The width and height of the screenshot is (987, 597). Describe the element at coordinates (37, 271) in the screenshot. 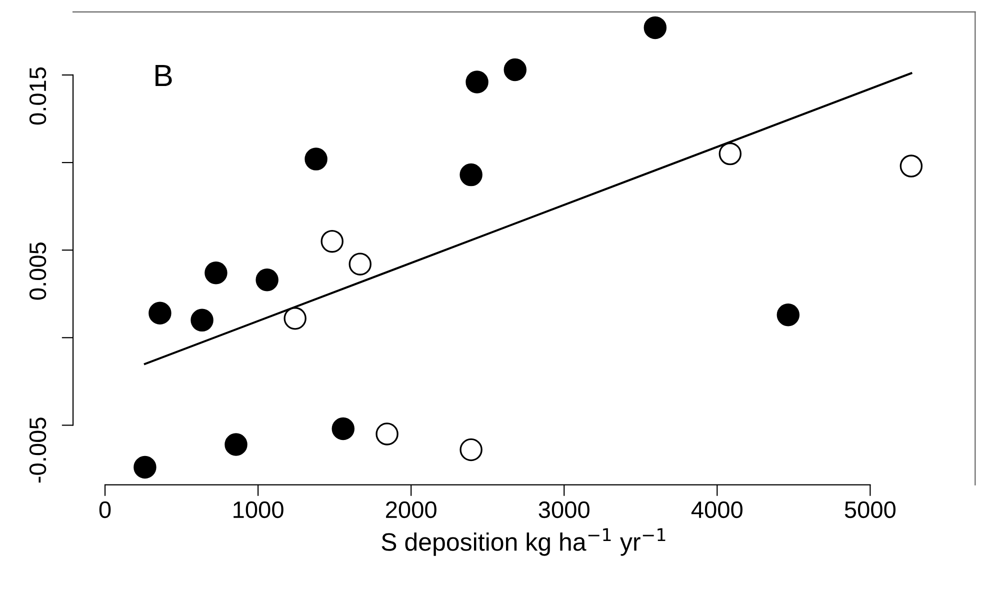

I see `y-tick-label: 0.005` at that location.